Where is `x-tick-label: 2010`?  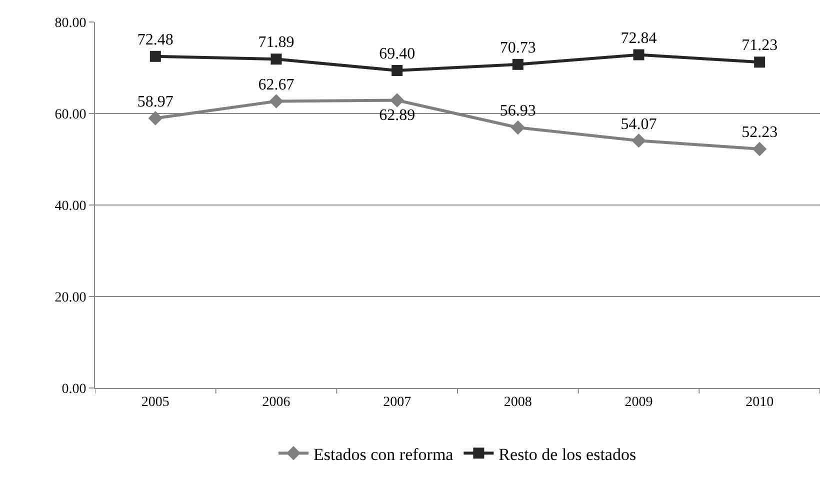 x-tick-label: 2010 is located at coordinates (760, 402).